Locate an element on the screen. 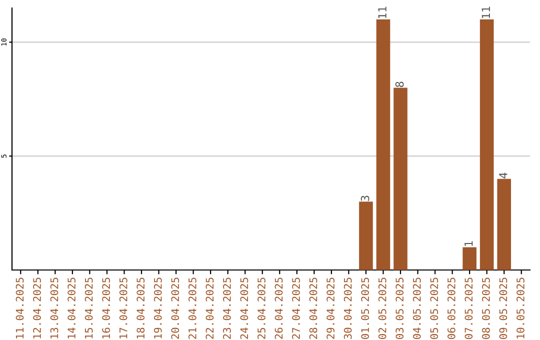  x-tick-label: 23.04.2025 is located at coordinates (227, 308).